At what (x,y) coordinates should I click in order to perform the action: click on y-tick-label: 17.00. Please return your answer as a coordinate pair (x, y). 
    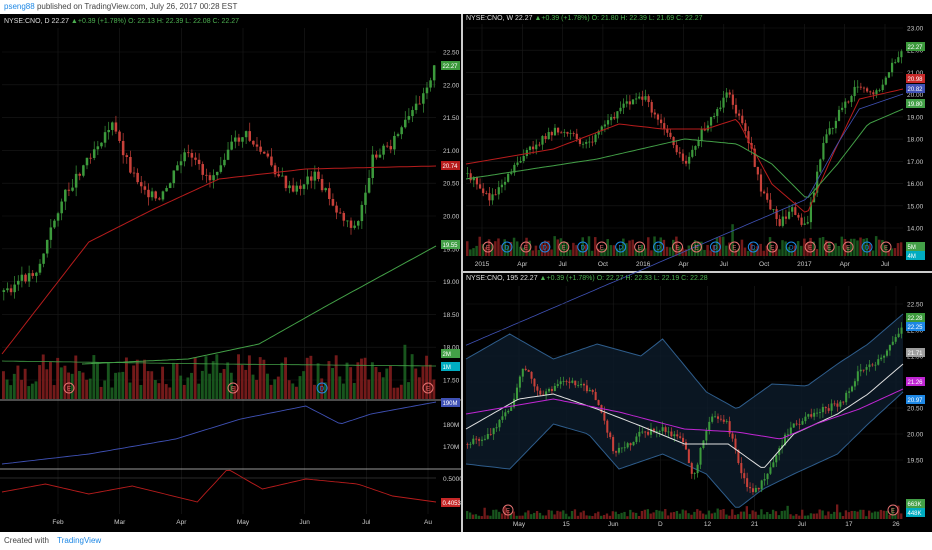
    Looking at the image, I should click on (915, 162).